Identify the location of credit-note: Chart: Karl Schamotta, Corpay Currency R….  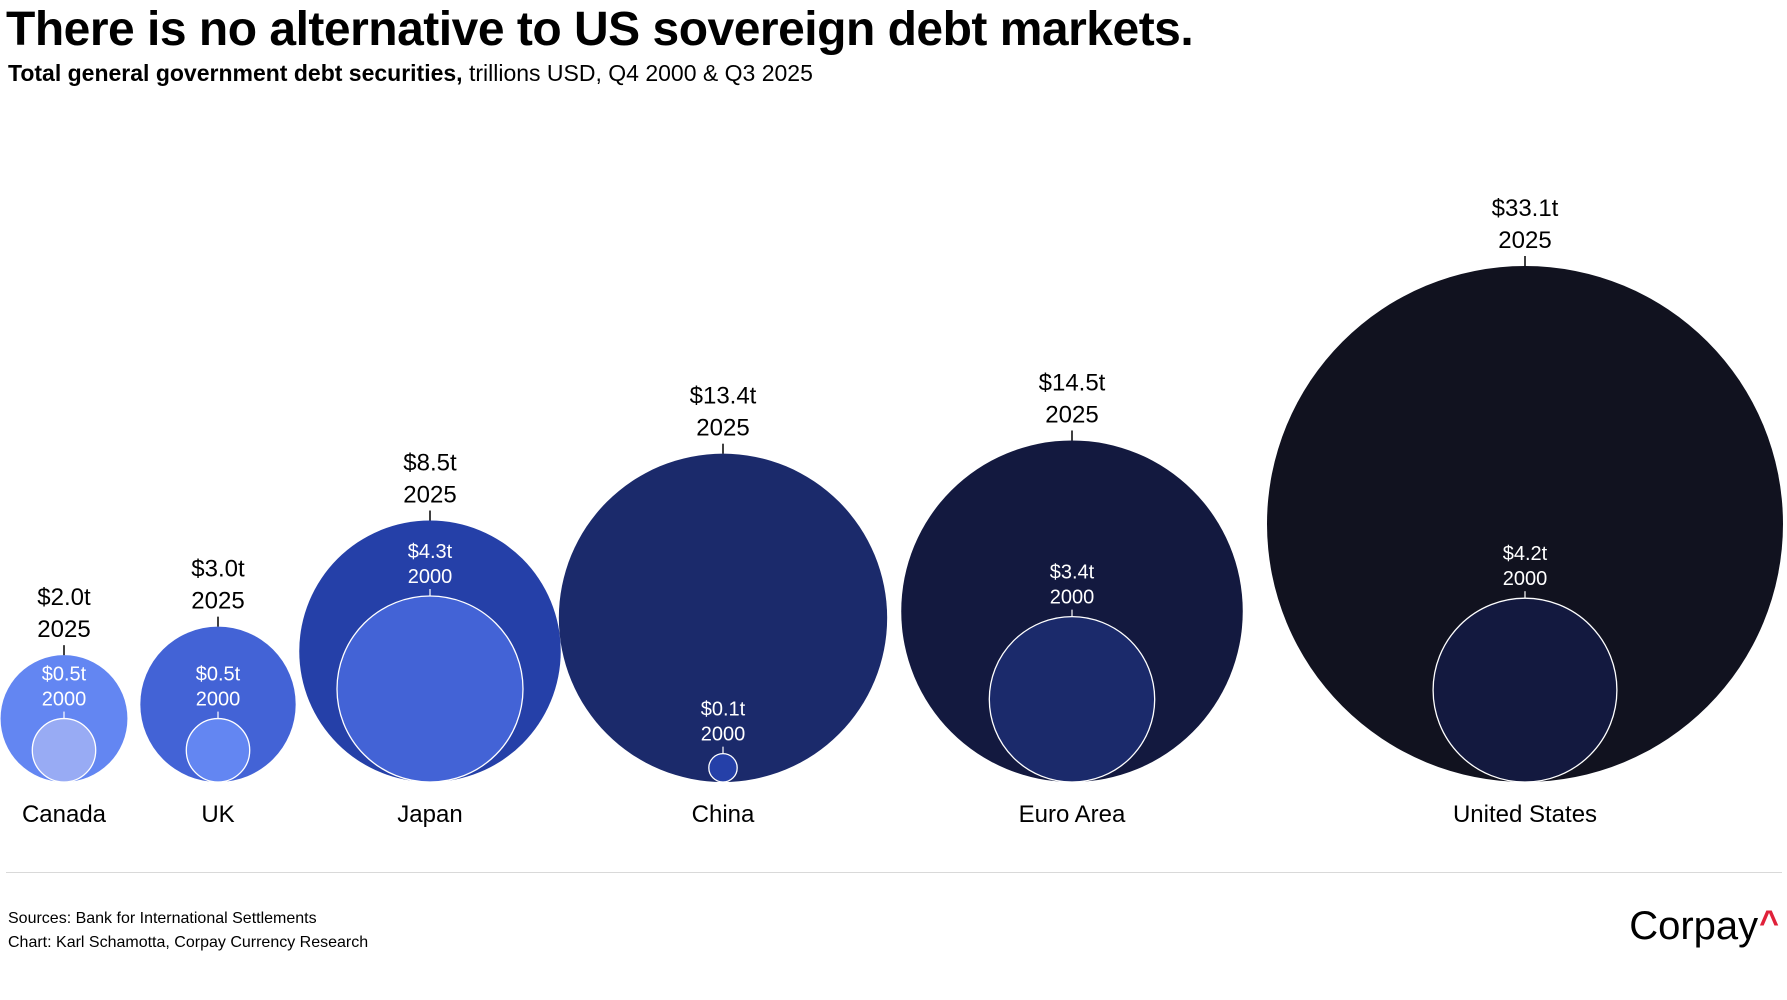
(188, 942).